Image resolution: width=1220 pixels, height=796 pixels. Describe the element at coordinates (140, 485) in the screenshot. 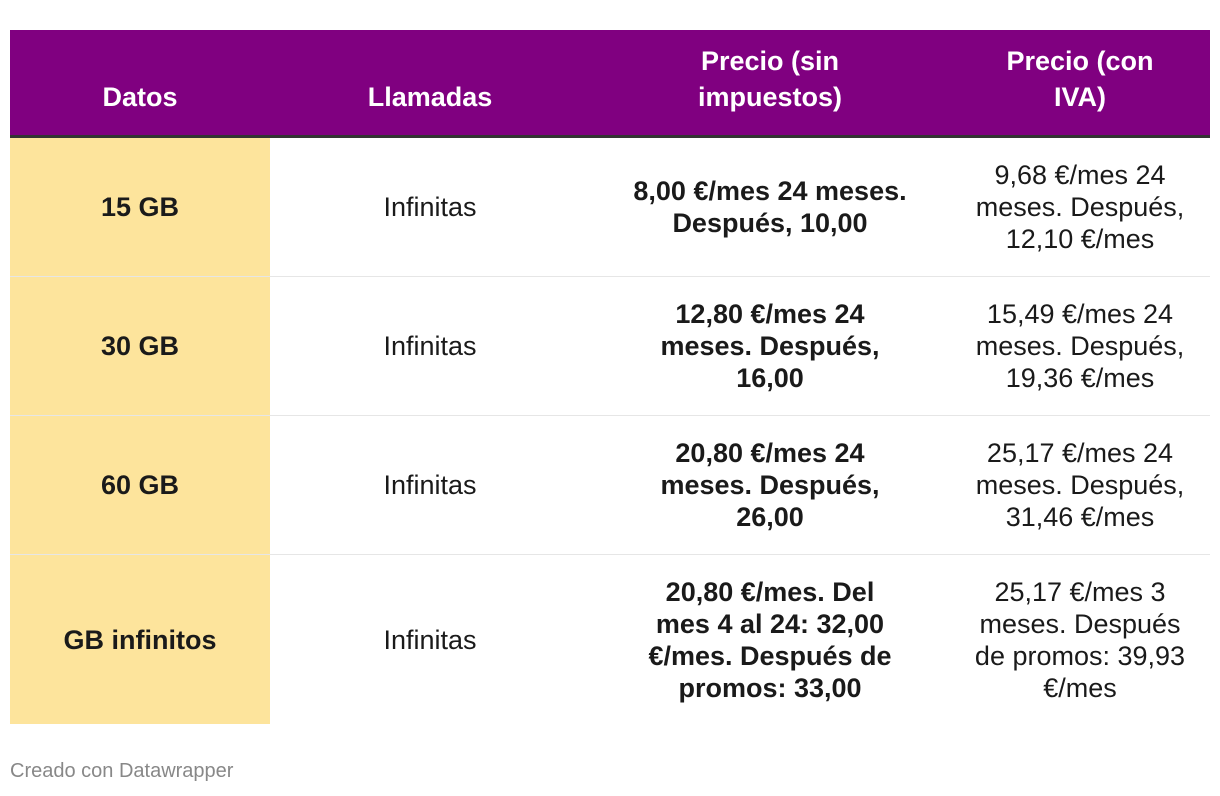

I see `cell-datos: 60 GB` at that location.